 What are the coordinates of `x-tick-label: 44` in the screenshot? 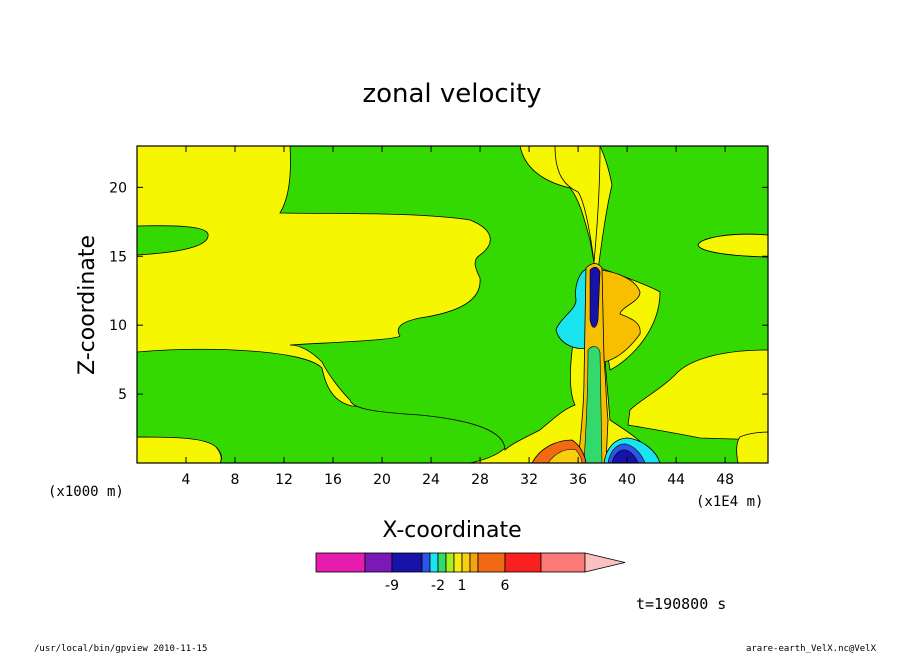 It's located at (676, 480).